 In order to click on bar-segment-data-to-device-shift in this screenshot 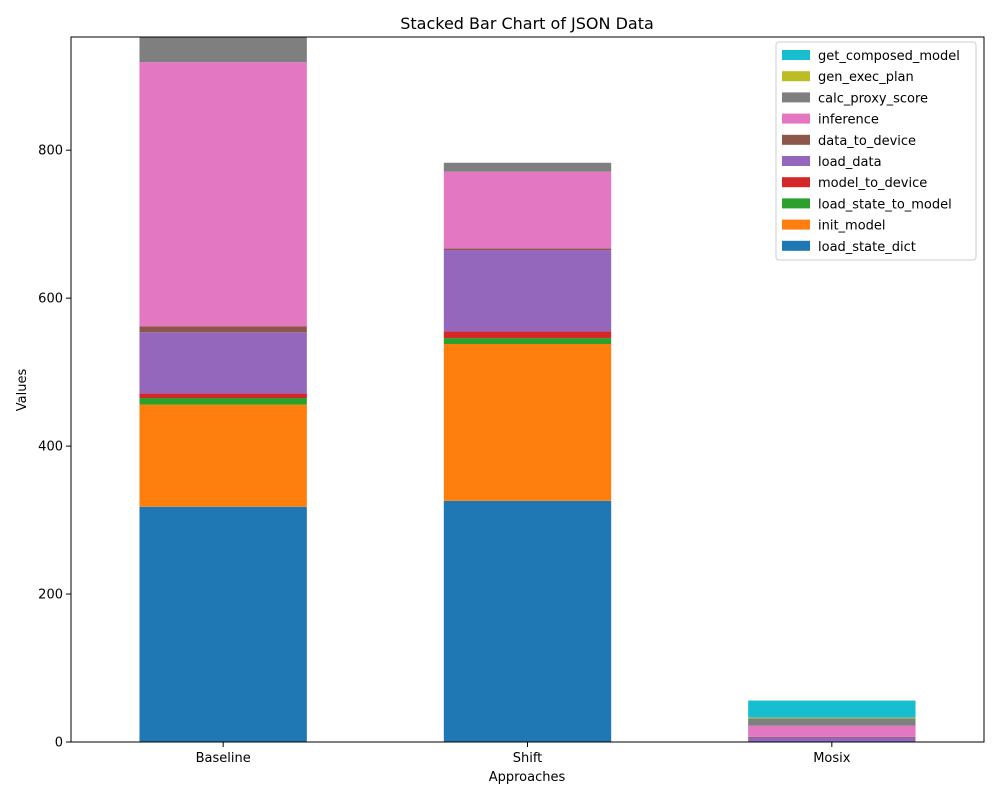, I will do `click(527, 249)`.